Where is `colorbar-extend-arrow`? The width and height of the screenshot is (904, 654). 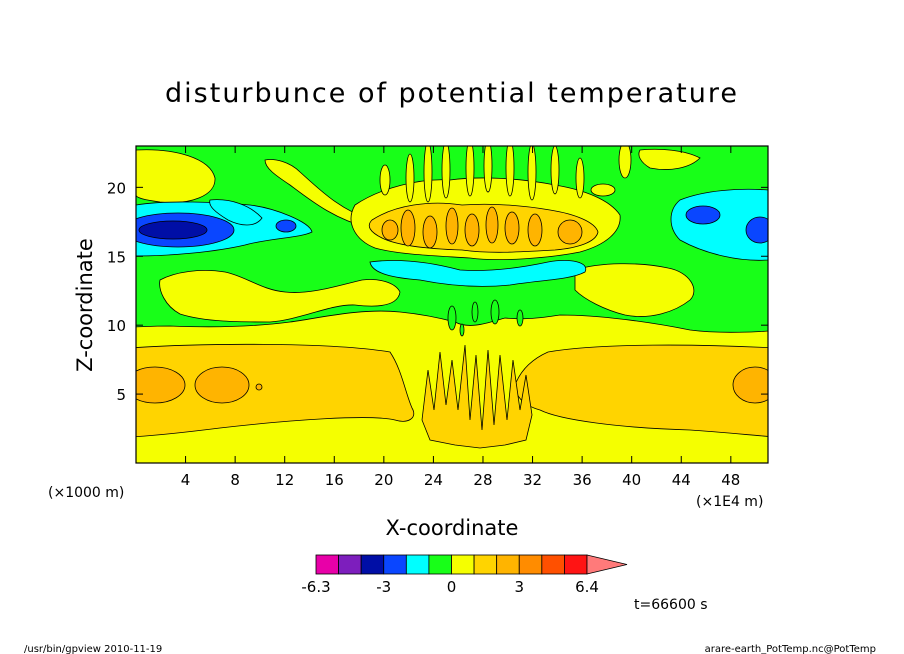 colorbar-extend-arrow is located at coordinates (607, 564).